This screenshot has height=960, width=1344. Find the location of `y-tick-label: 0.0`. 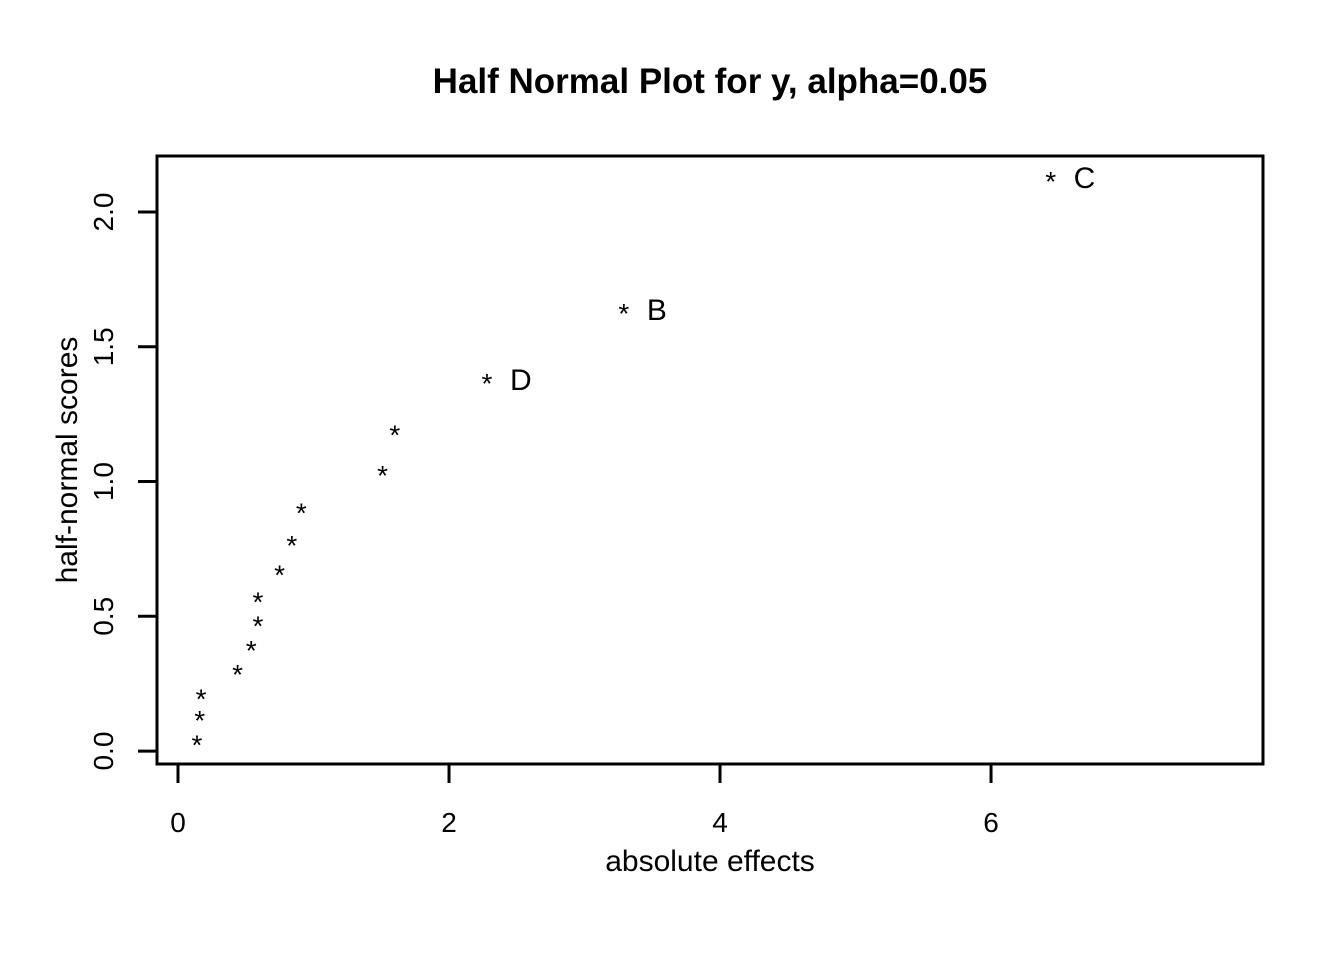

y-tick-label: 0.0 is located at coordinates (103, 751).